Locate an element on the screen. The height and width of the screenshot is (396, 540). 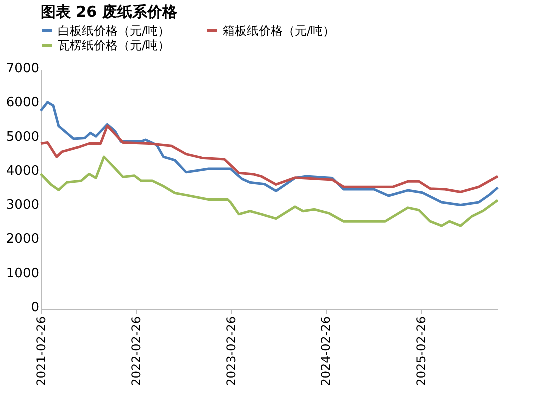
x-tick-label: 2021-02-26 is located at coordinates (41, 351).